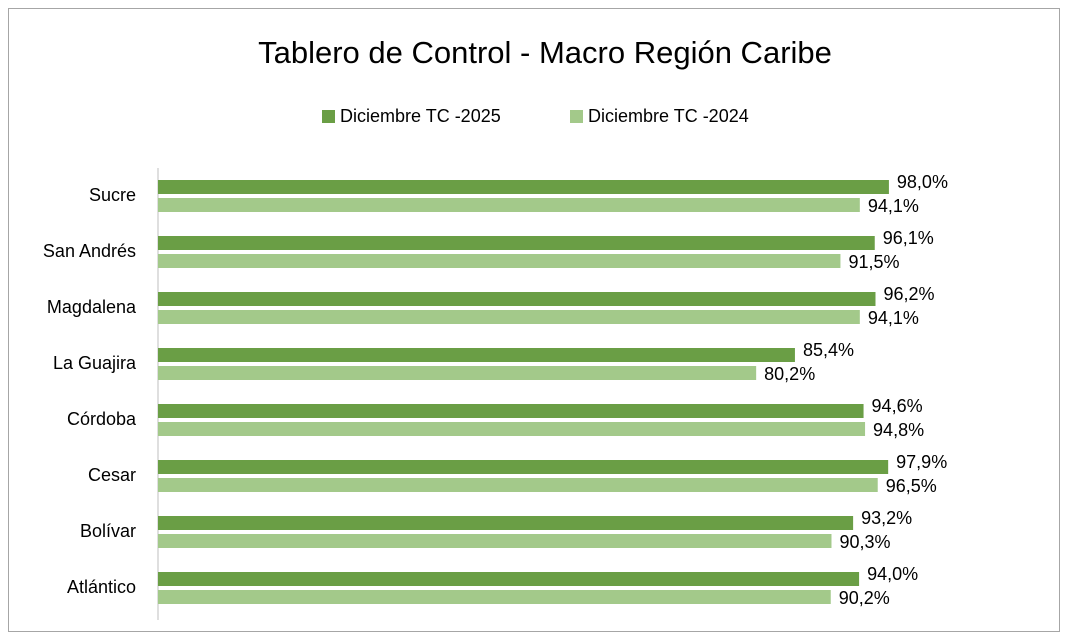  Describe the element at coordinates (886, 518) in the screenshot. I see `data-label: 93,2%` at that location.